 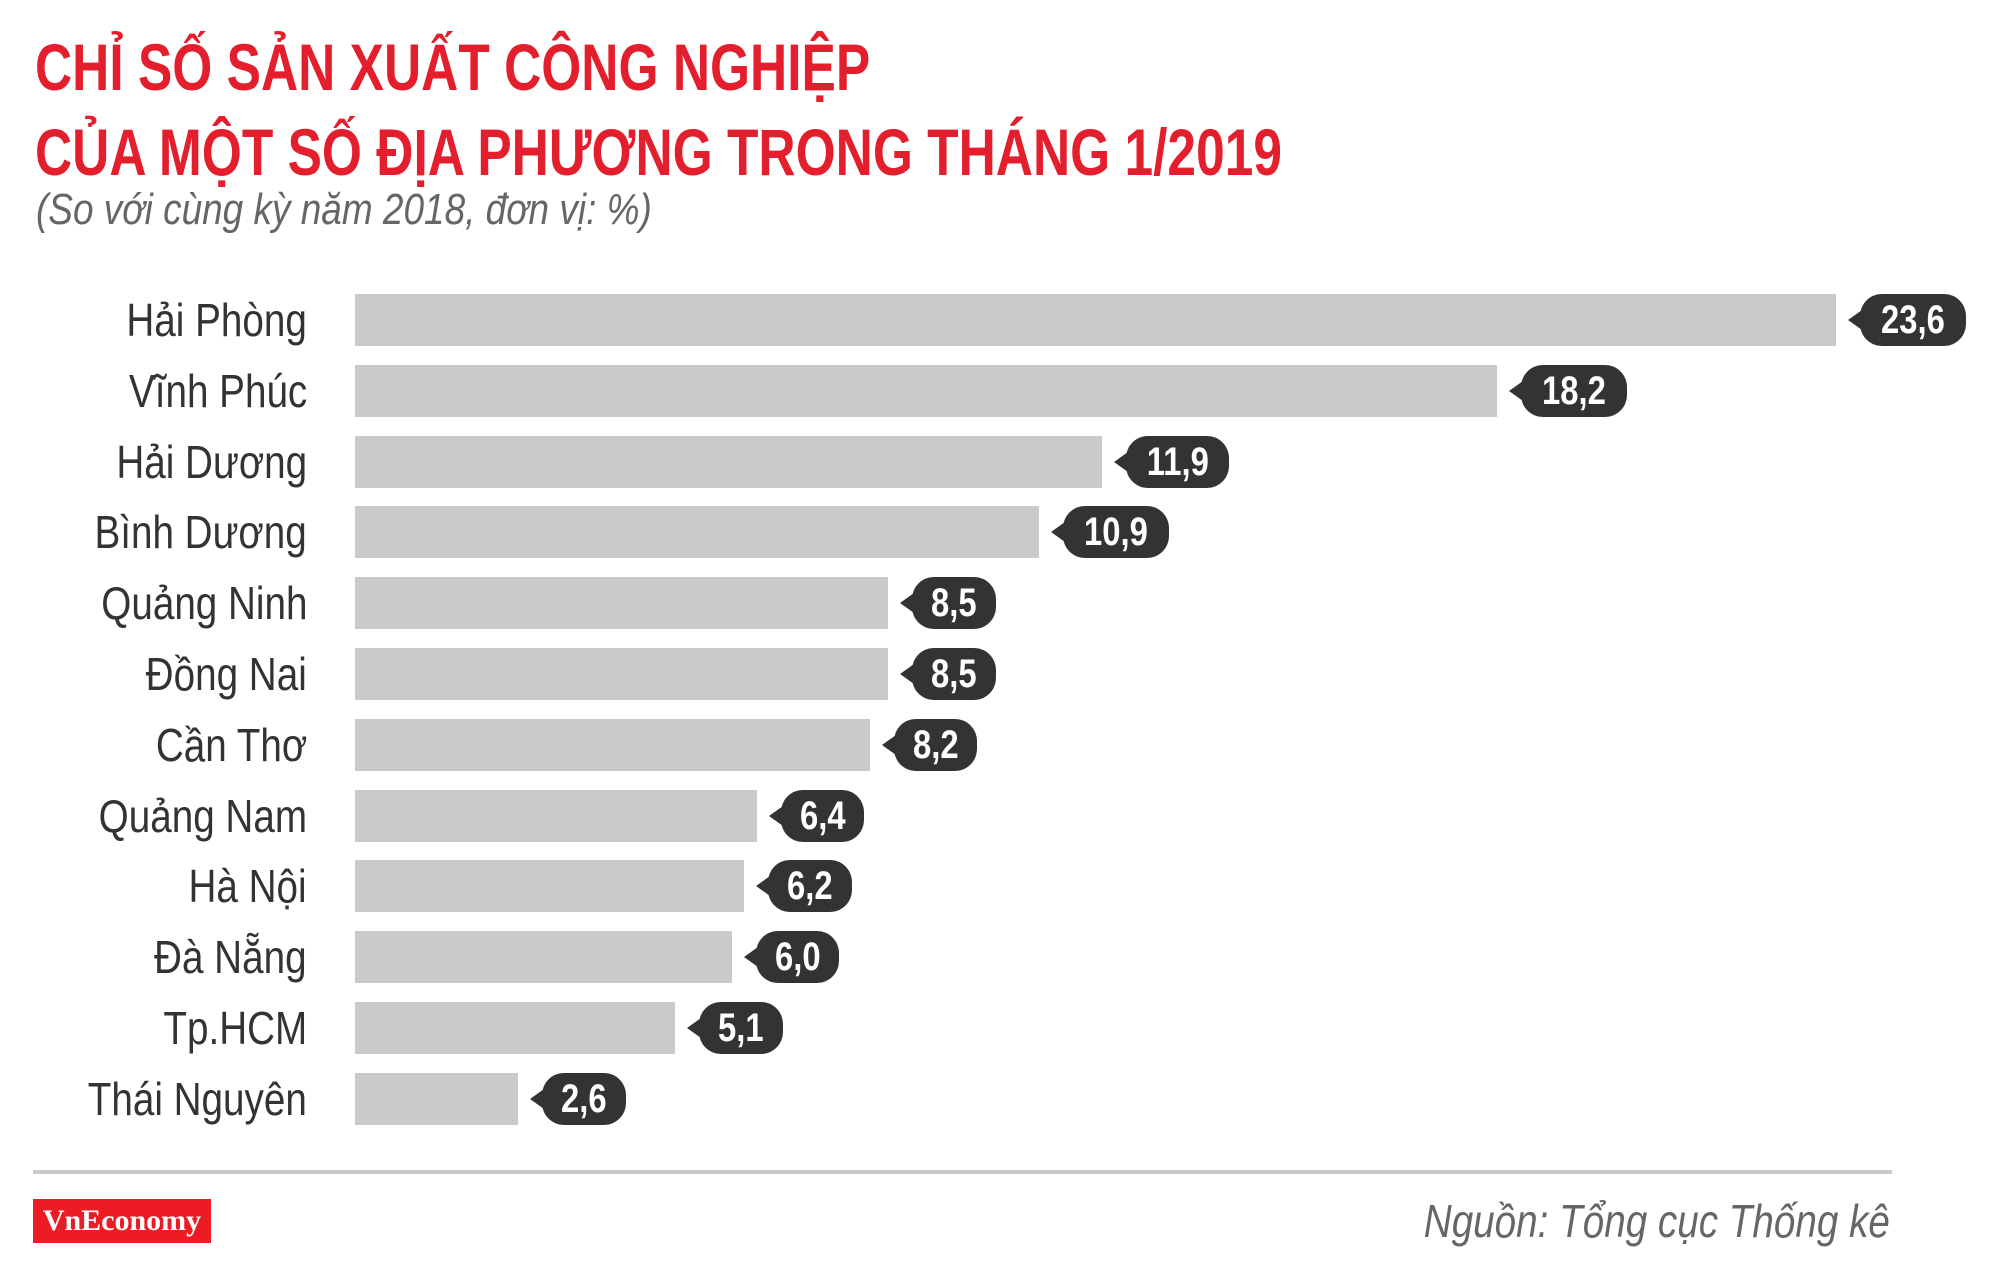 I want to click on value-badge: 10,9, so click(x=1116, y=532).